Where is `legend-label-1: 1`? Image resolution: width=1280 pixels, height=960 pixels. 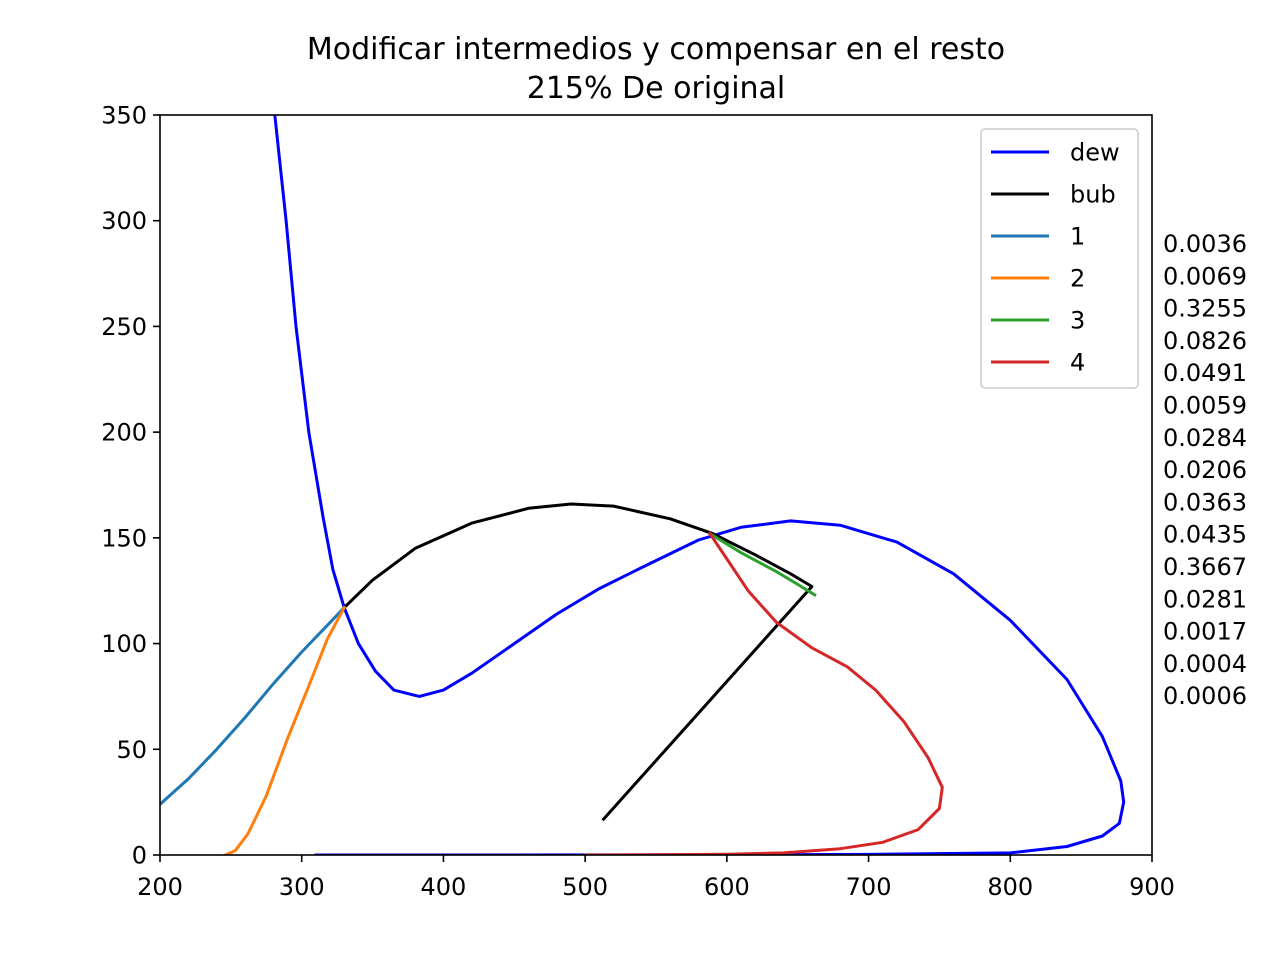
legend-label-1: 1 is located at coordinates (1077, 237).